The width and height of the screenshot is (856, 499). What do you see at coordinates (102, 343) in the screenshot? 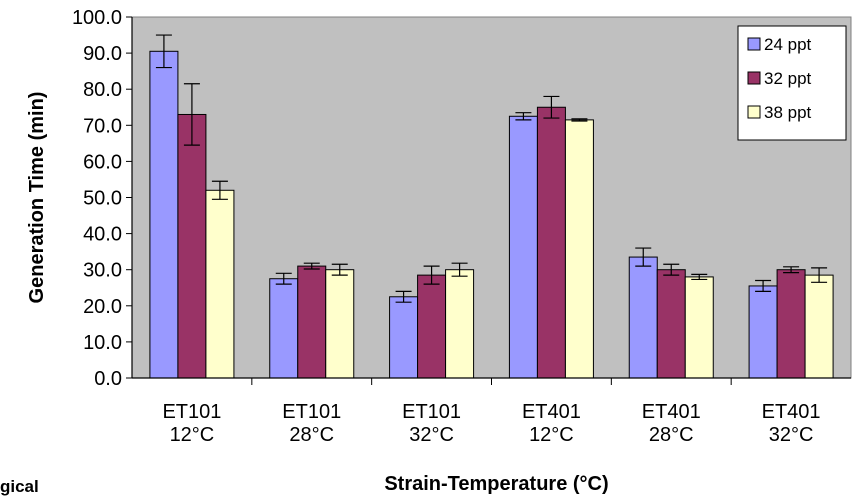
I see `y-tick-label: 10.0` at bounding box center [102, 343].